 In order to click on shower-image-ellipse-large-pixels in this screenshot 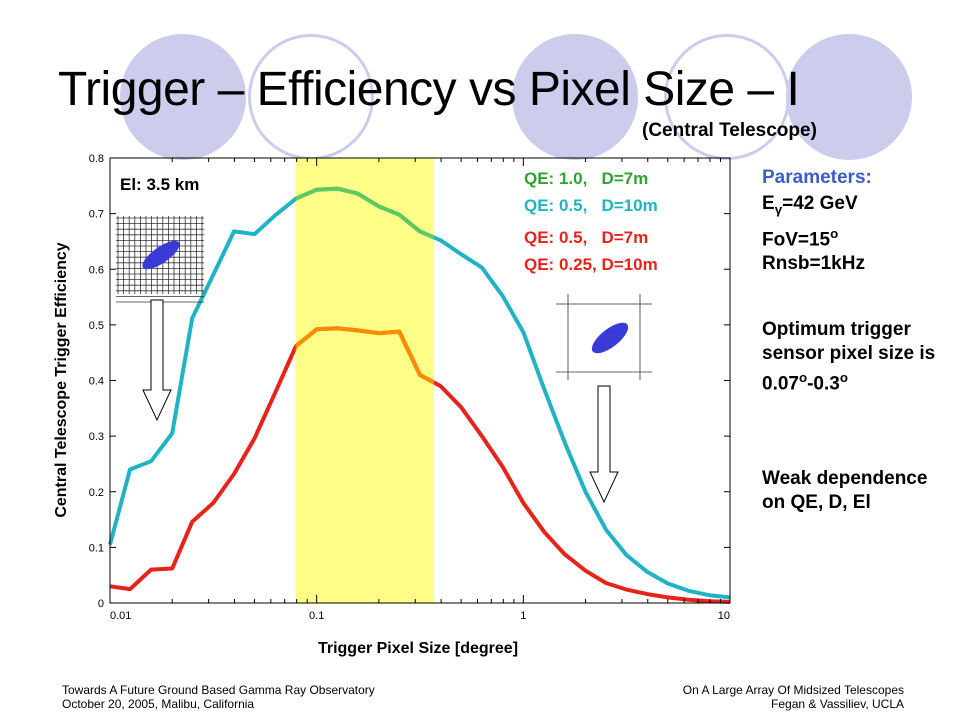, I will do `click(610, 338)`.